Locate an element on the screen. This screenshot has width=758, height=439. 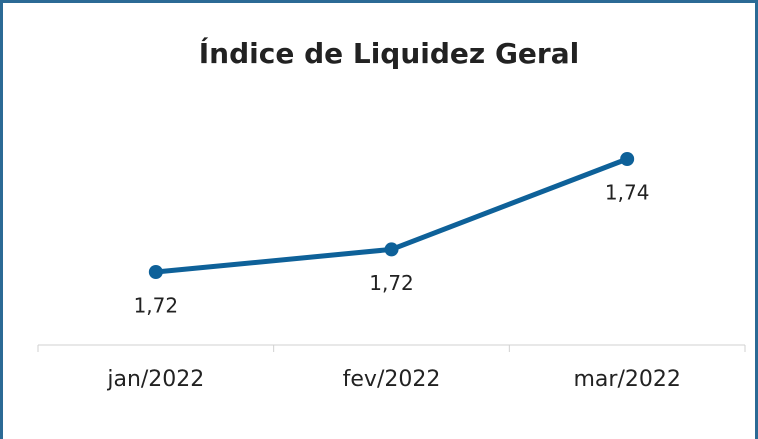
x-tick-label: jan/2022 is located at coordinates (155, 379).